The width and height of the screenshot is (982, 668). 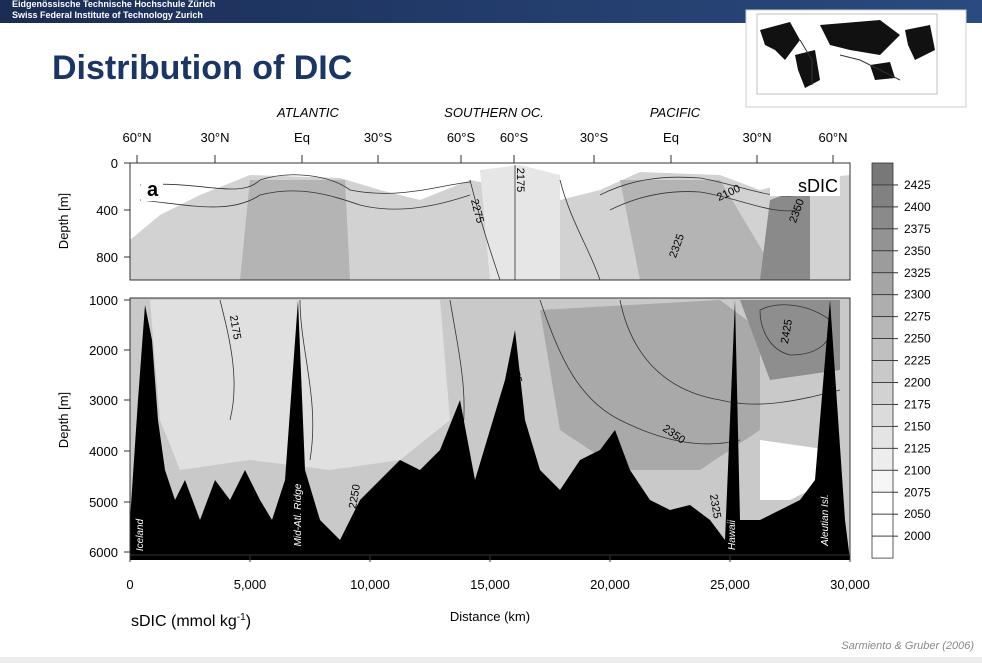 What do you see at coordinates (907, 646) in the screenshot?
I see `citation: Sarmiento & Gruber (2006)` at bounding box center [907, 646].